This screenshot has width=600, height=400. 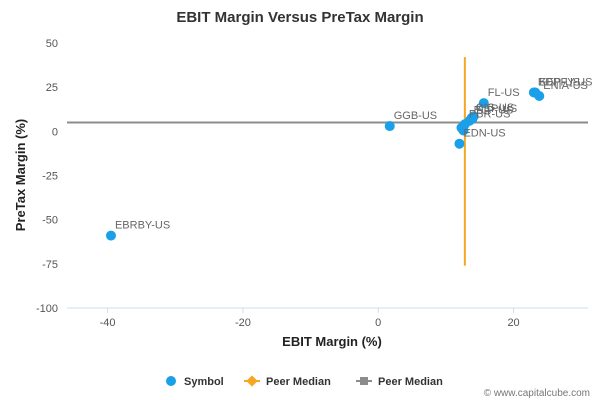 I want to click on y-tick-label: -100, so click(x=47, y=309).